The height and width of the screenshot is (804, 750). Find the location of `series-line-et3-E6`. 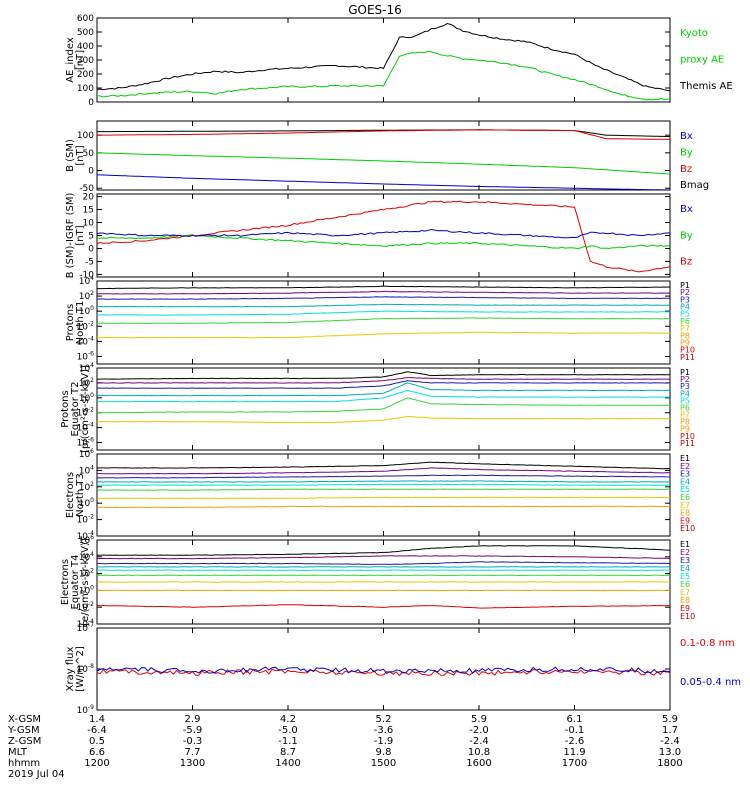

series-line-et3-E6 is located at coordinates (383, 489).